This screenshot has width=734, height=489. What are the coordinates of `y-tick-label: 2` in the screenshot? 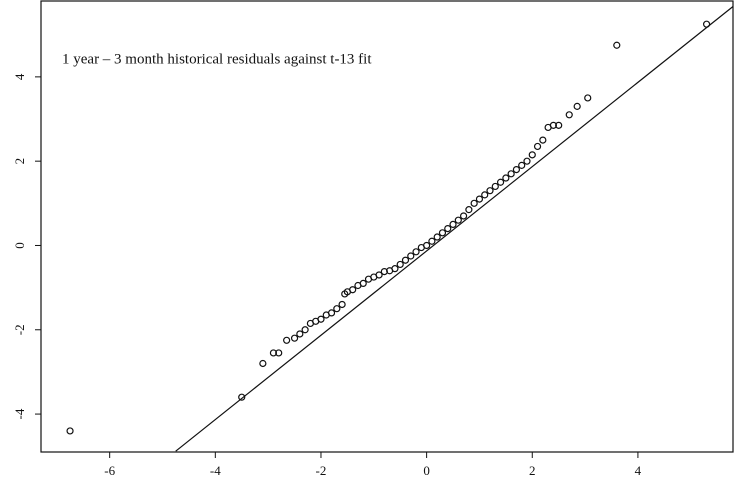 It's located at (19, 161).